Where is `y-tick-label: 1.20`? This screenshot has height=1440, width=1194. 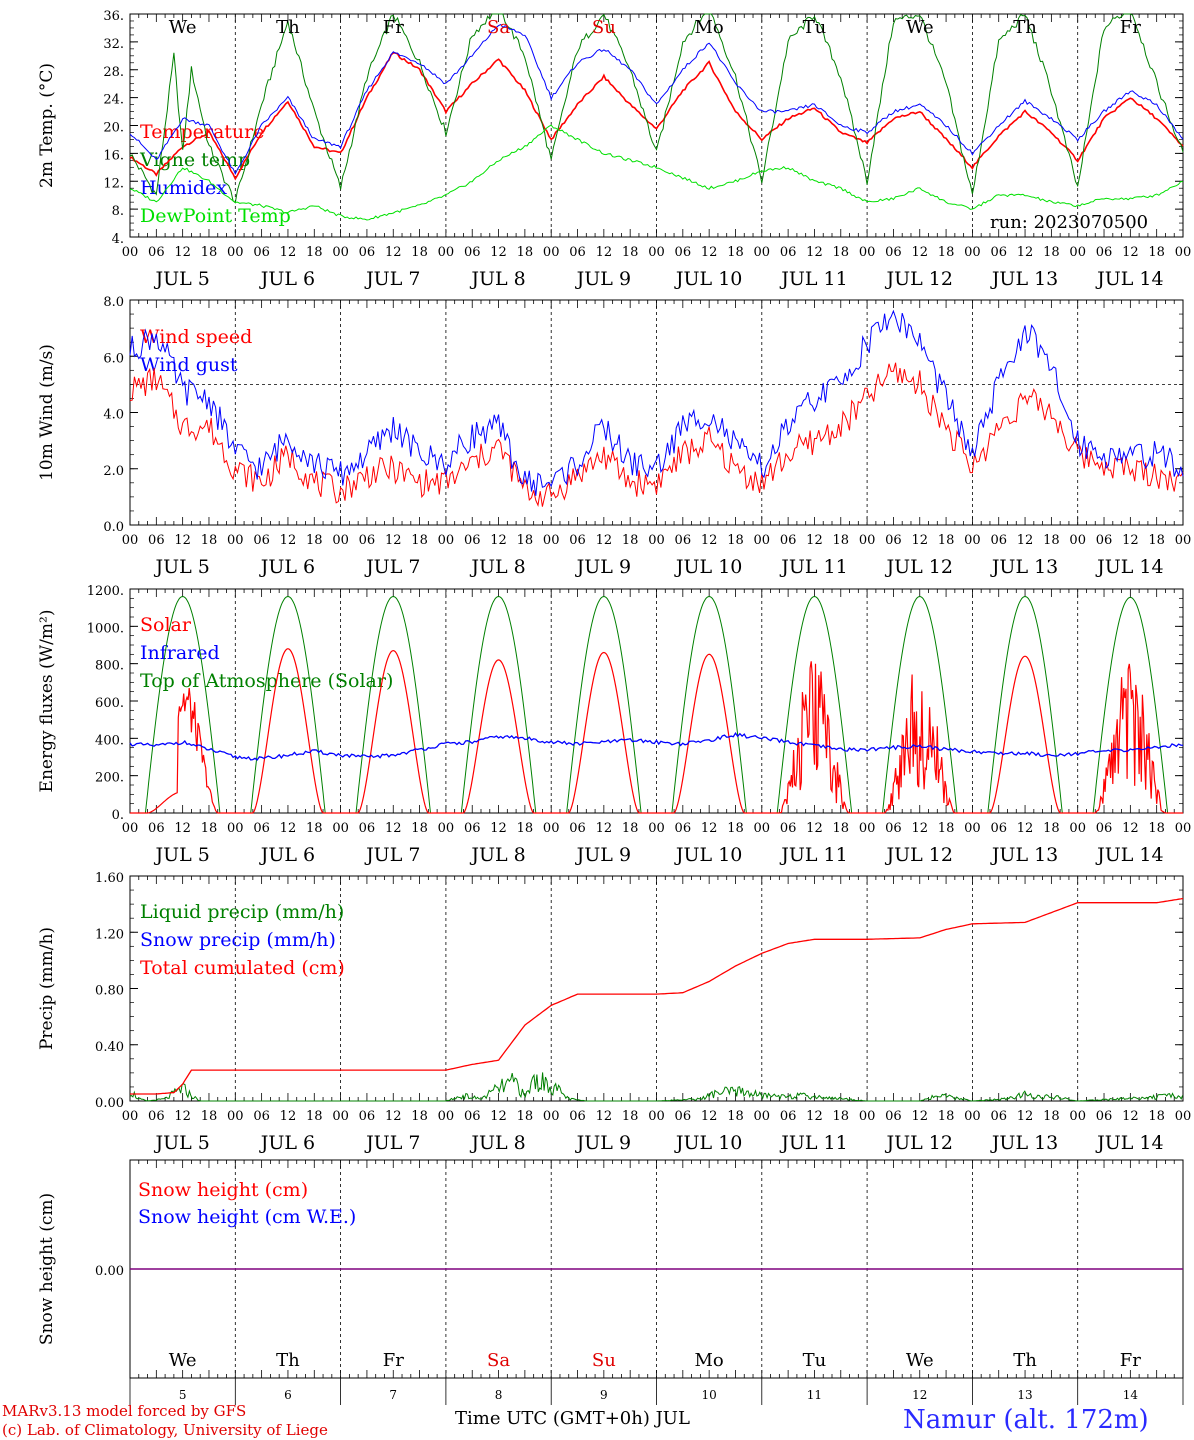 y-tick-label: 1.20 is located at coordinates (109, 934).